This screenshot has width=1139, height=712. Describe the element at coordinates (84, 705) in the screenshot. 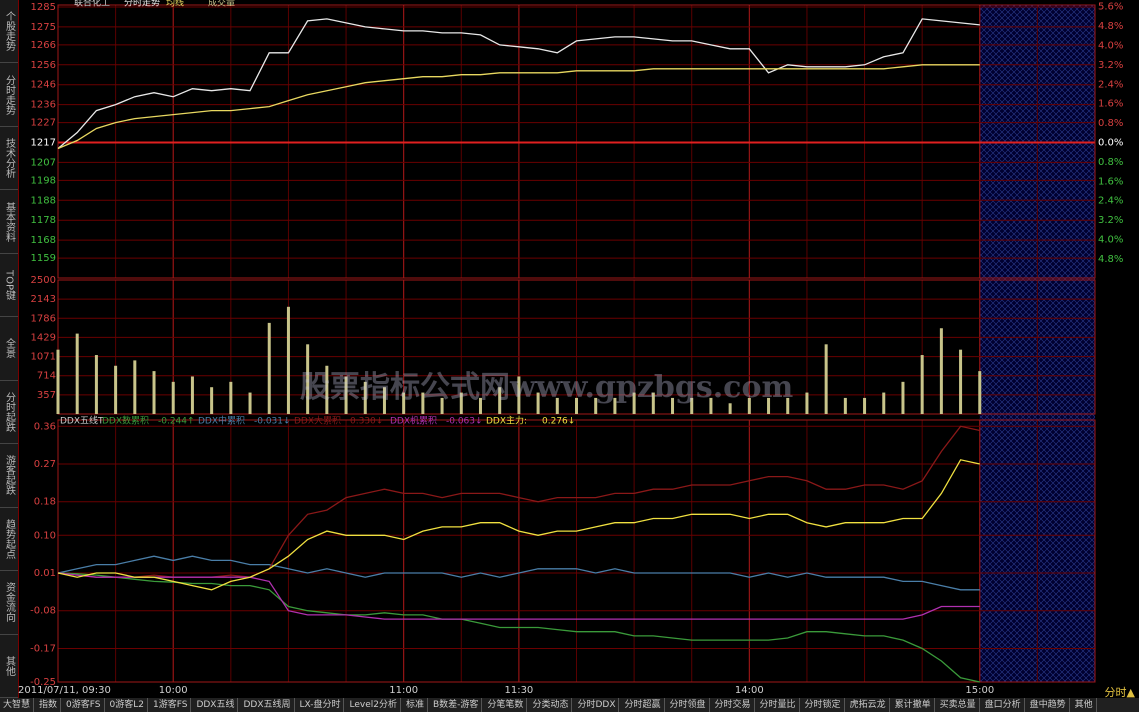

I see `toolbar-tab: 0游客FS` at that location.